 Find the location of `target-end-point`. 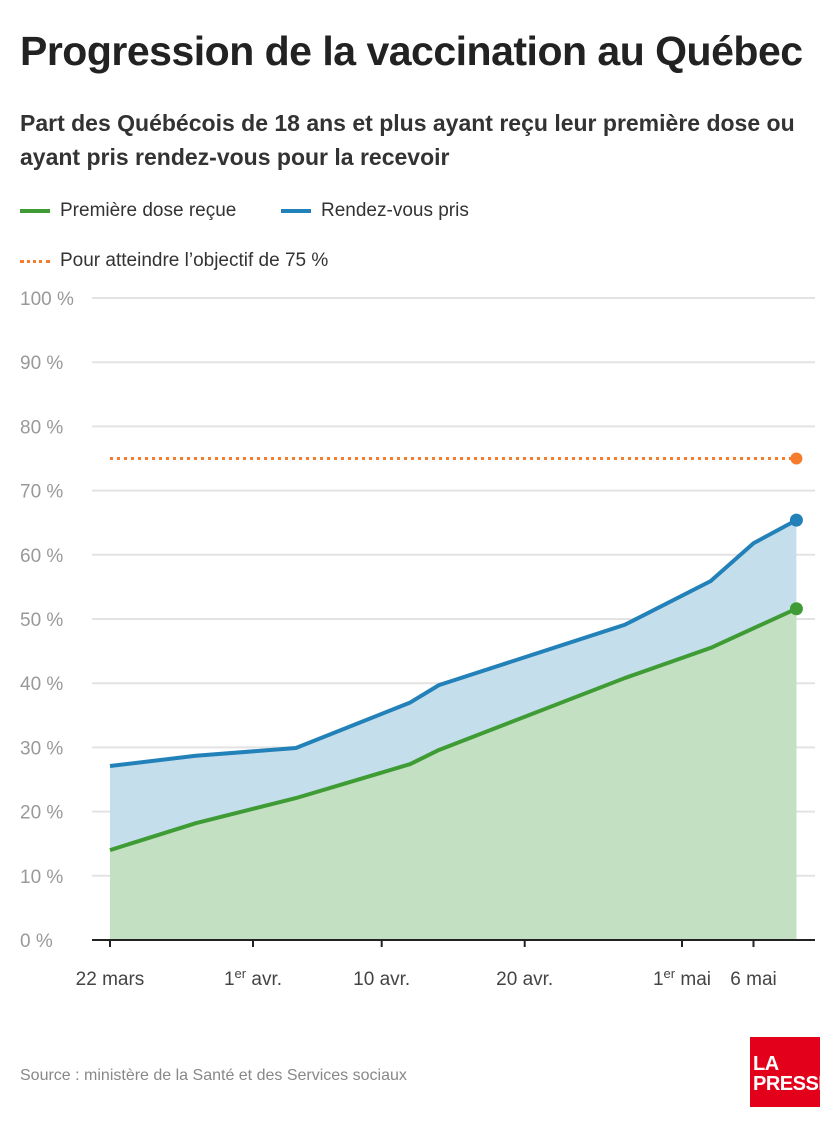

target-end-point is located at coordinates (796, 458).